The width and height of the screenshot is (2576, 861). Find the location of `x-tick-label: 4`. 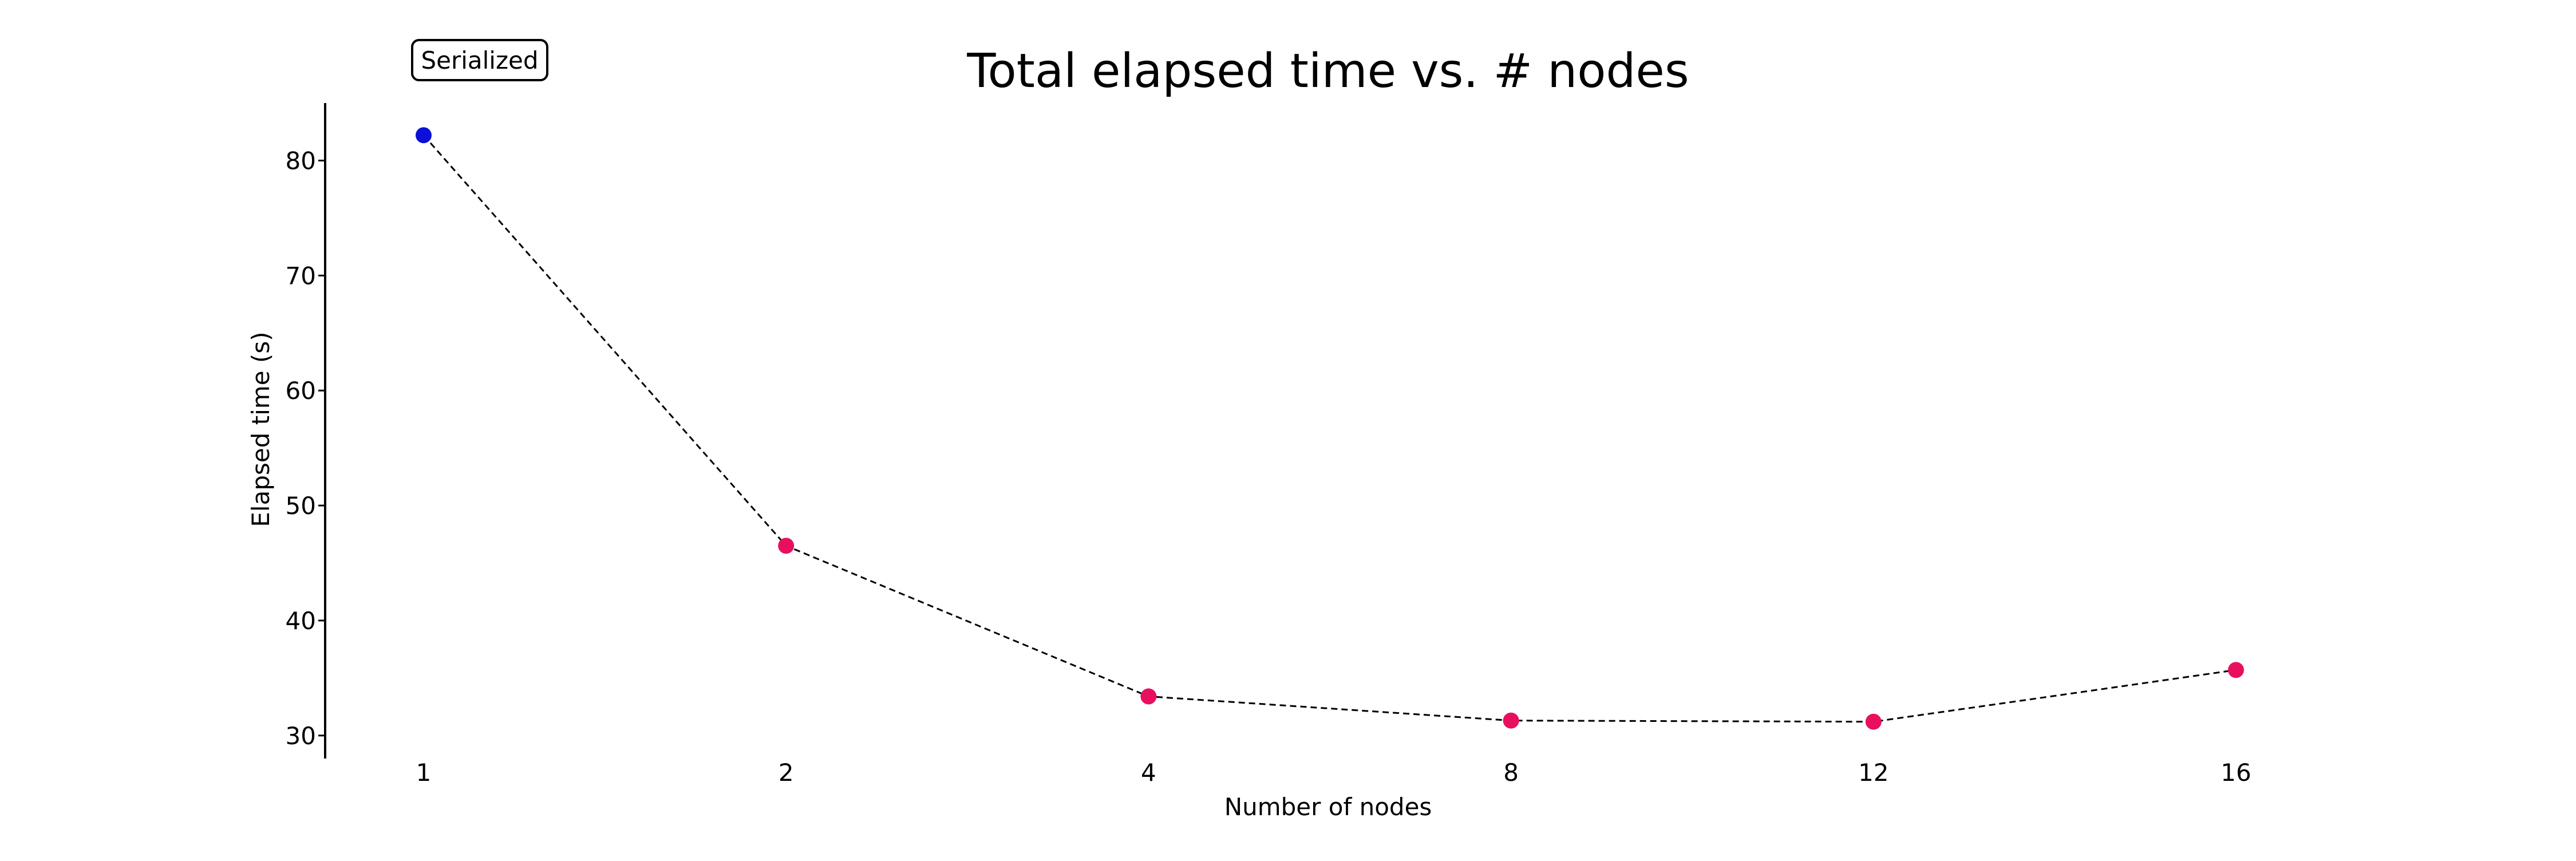

x-tick-label: 4 is located at coordinates (1148, 773).